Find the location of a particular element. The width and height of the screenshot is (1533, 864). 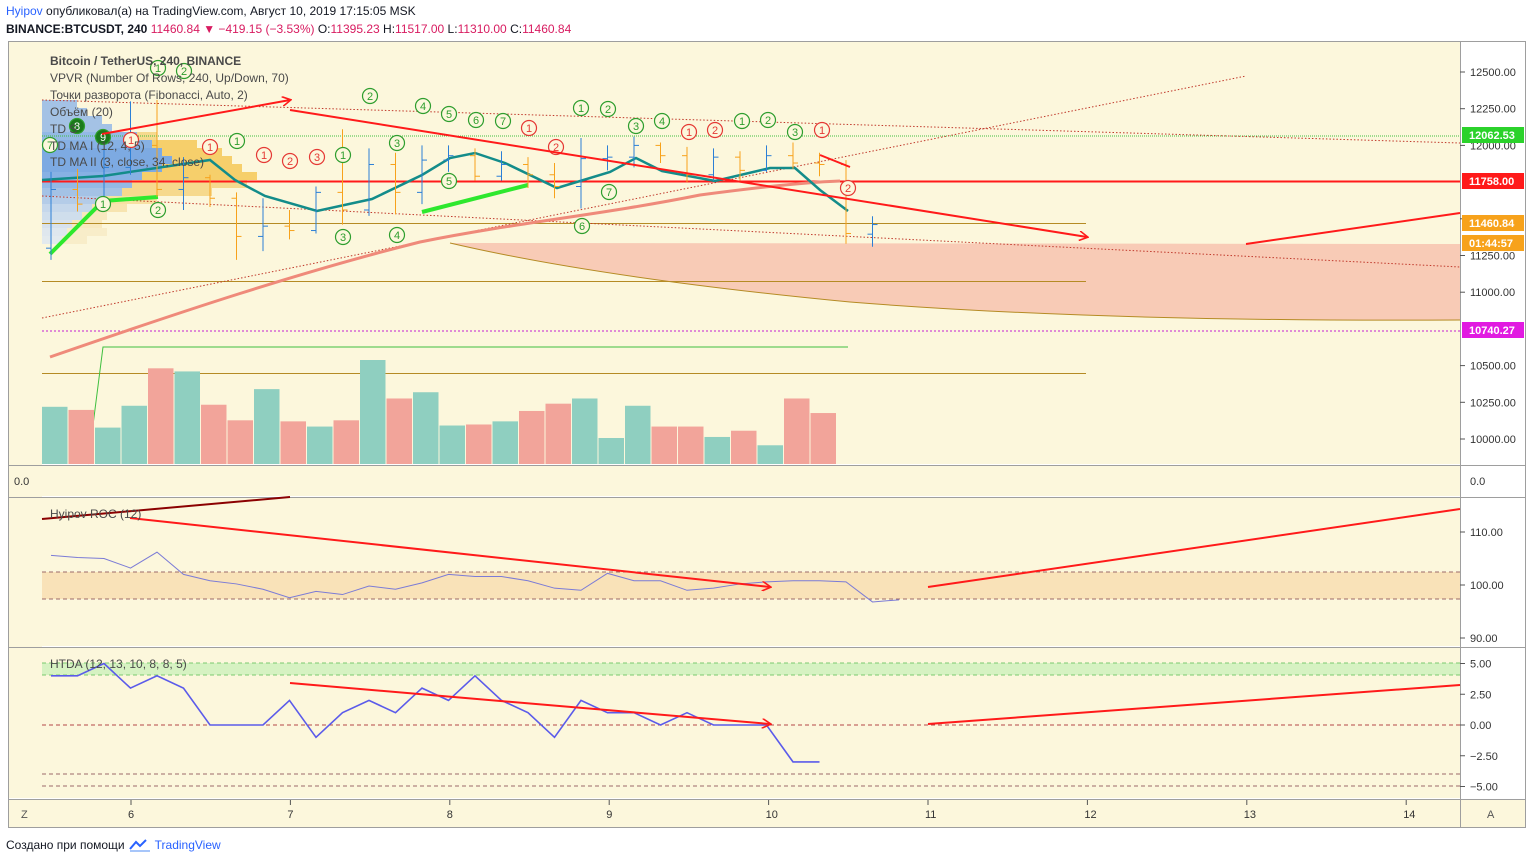

ma-salmon is located at coordinates (445, 269).